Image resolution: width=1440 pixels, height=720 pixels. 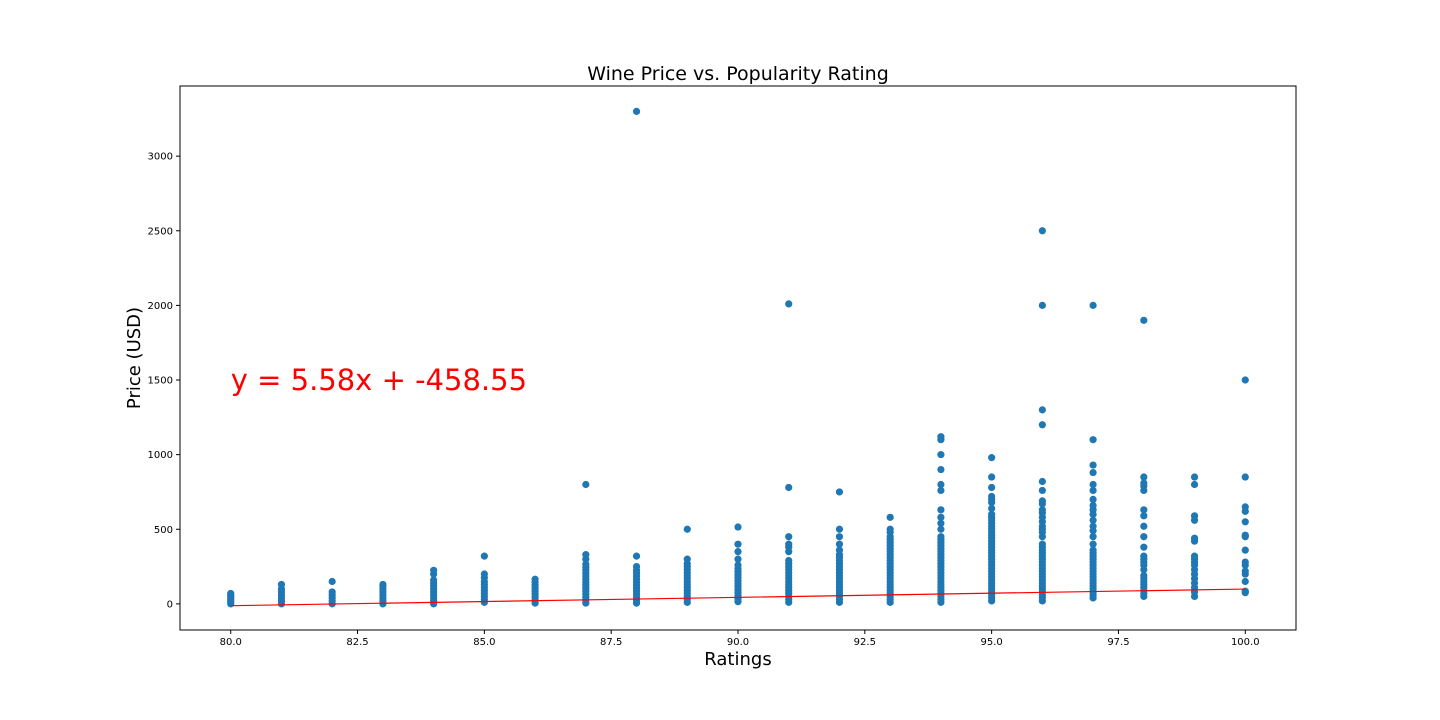 What do you see at coordinates (737, 659) in the screenshot?
I see `x-axis-label: Ratings` at bounding box center [737, 659].